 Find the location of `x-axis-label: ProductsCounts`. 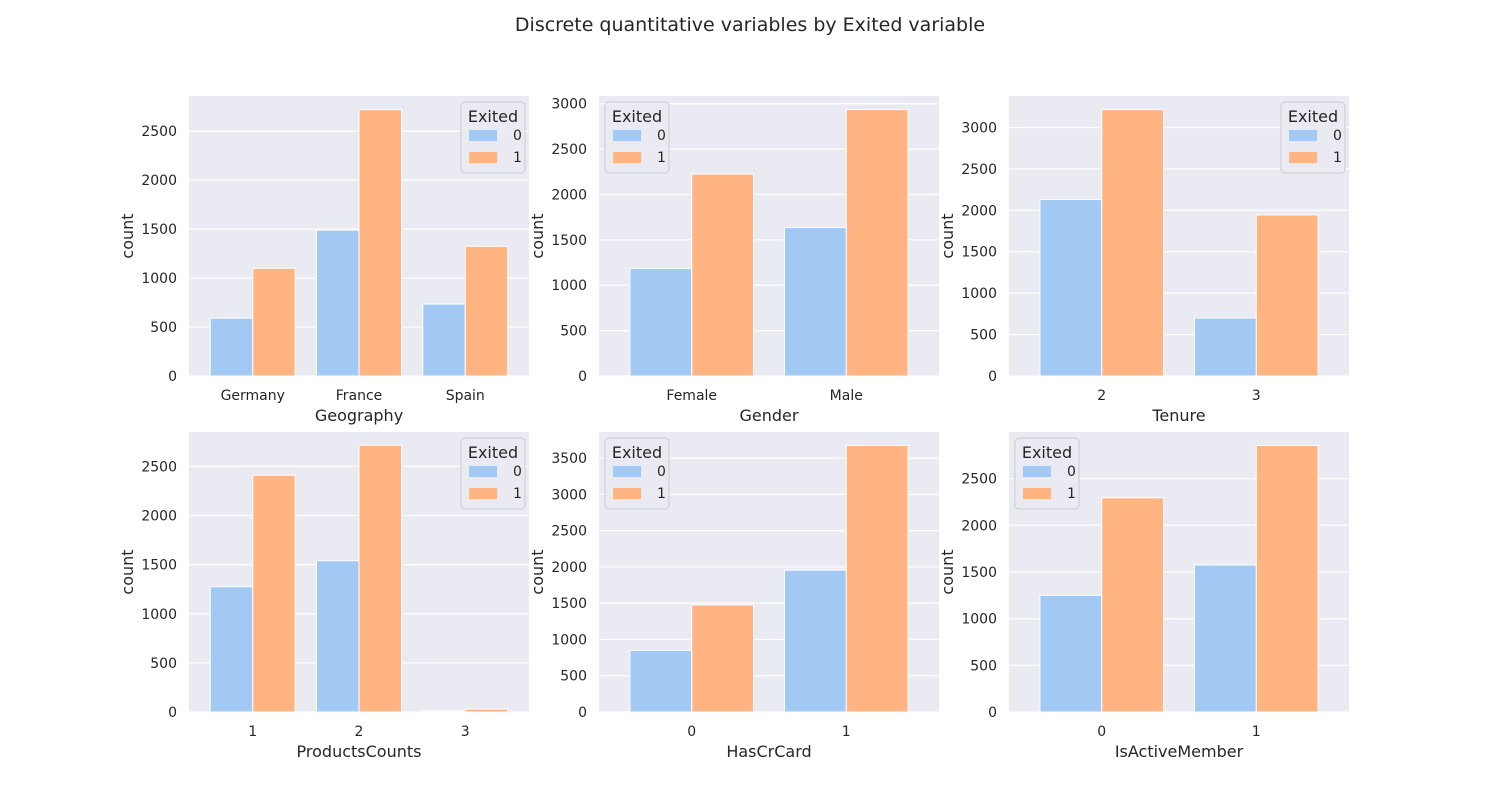

x-axis-label: ProductsCounts is located at coordinates (359, 751).